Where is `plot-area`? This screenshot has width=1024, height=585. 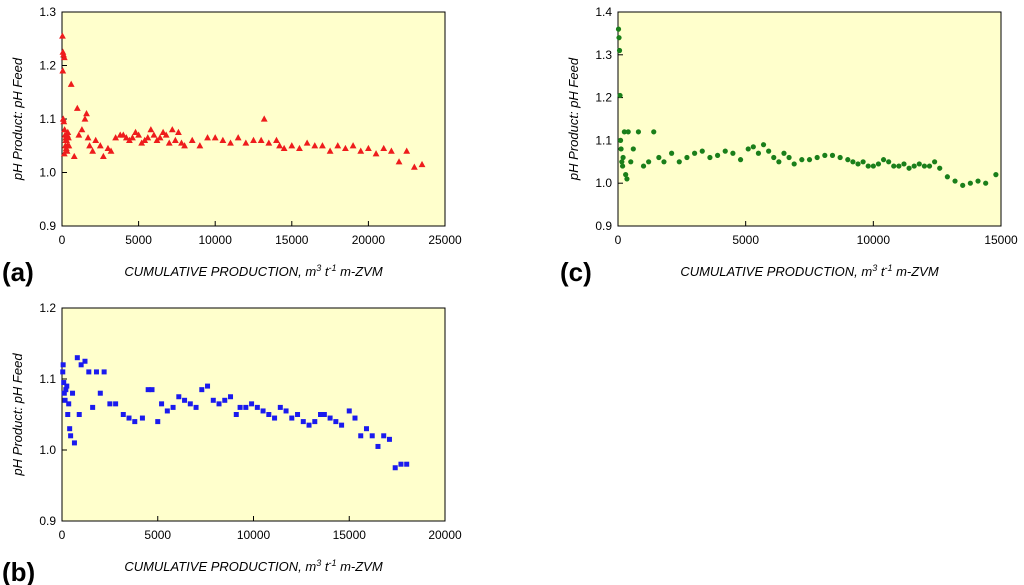
plot-area is located at coordinates (809, 119).